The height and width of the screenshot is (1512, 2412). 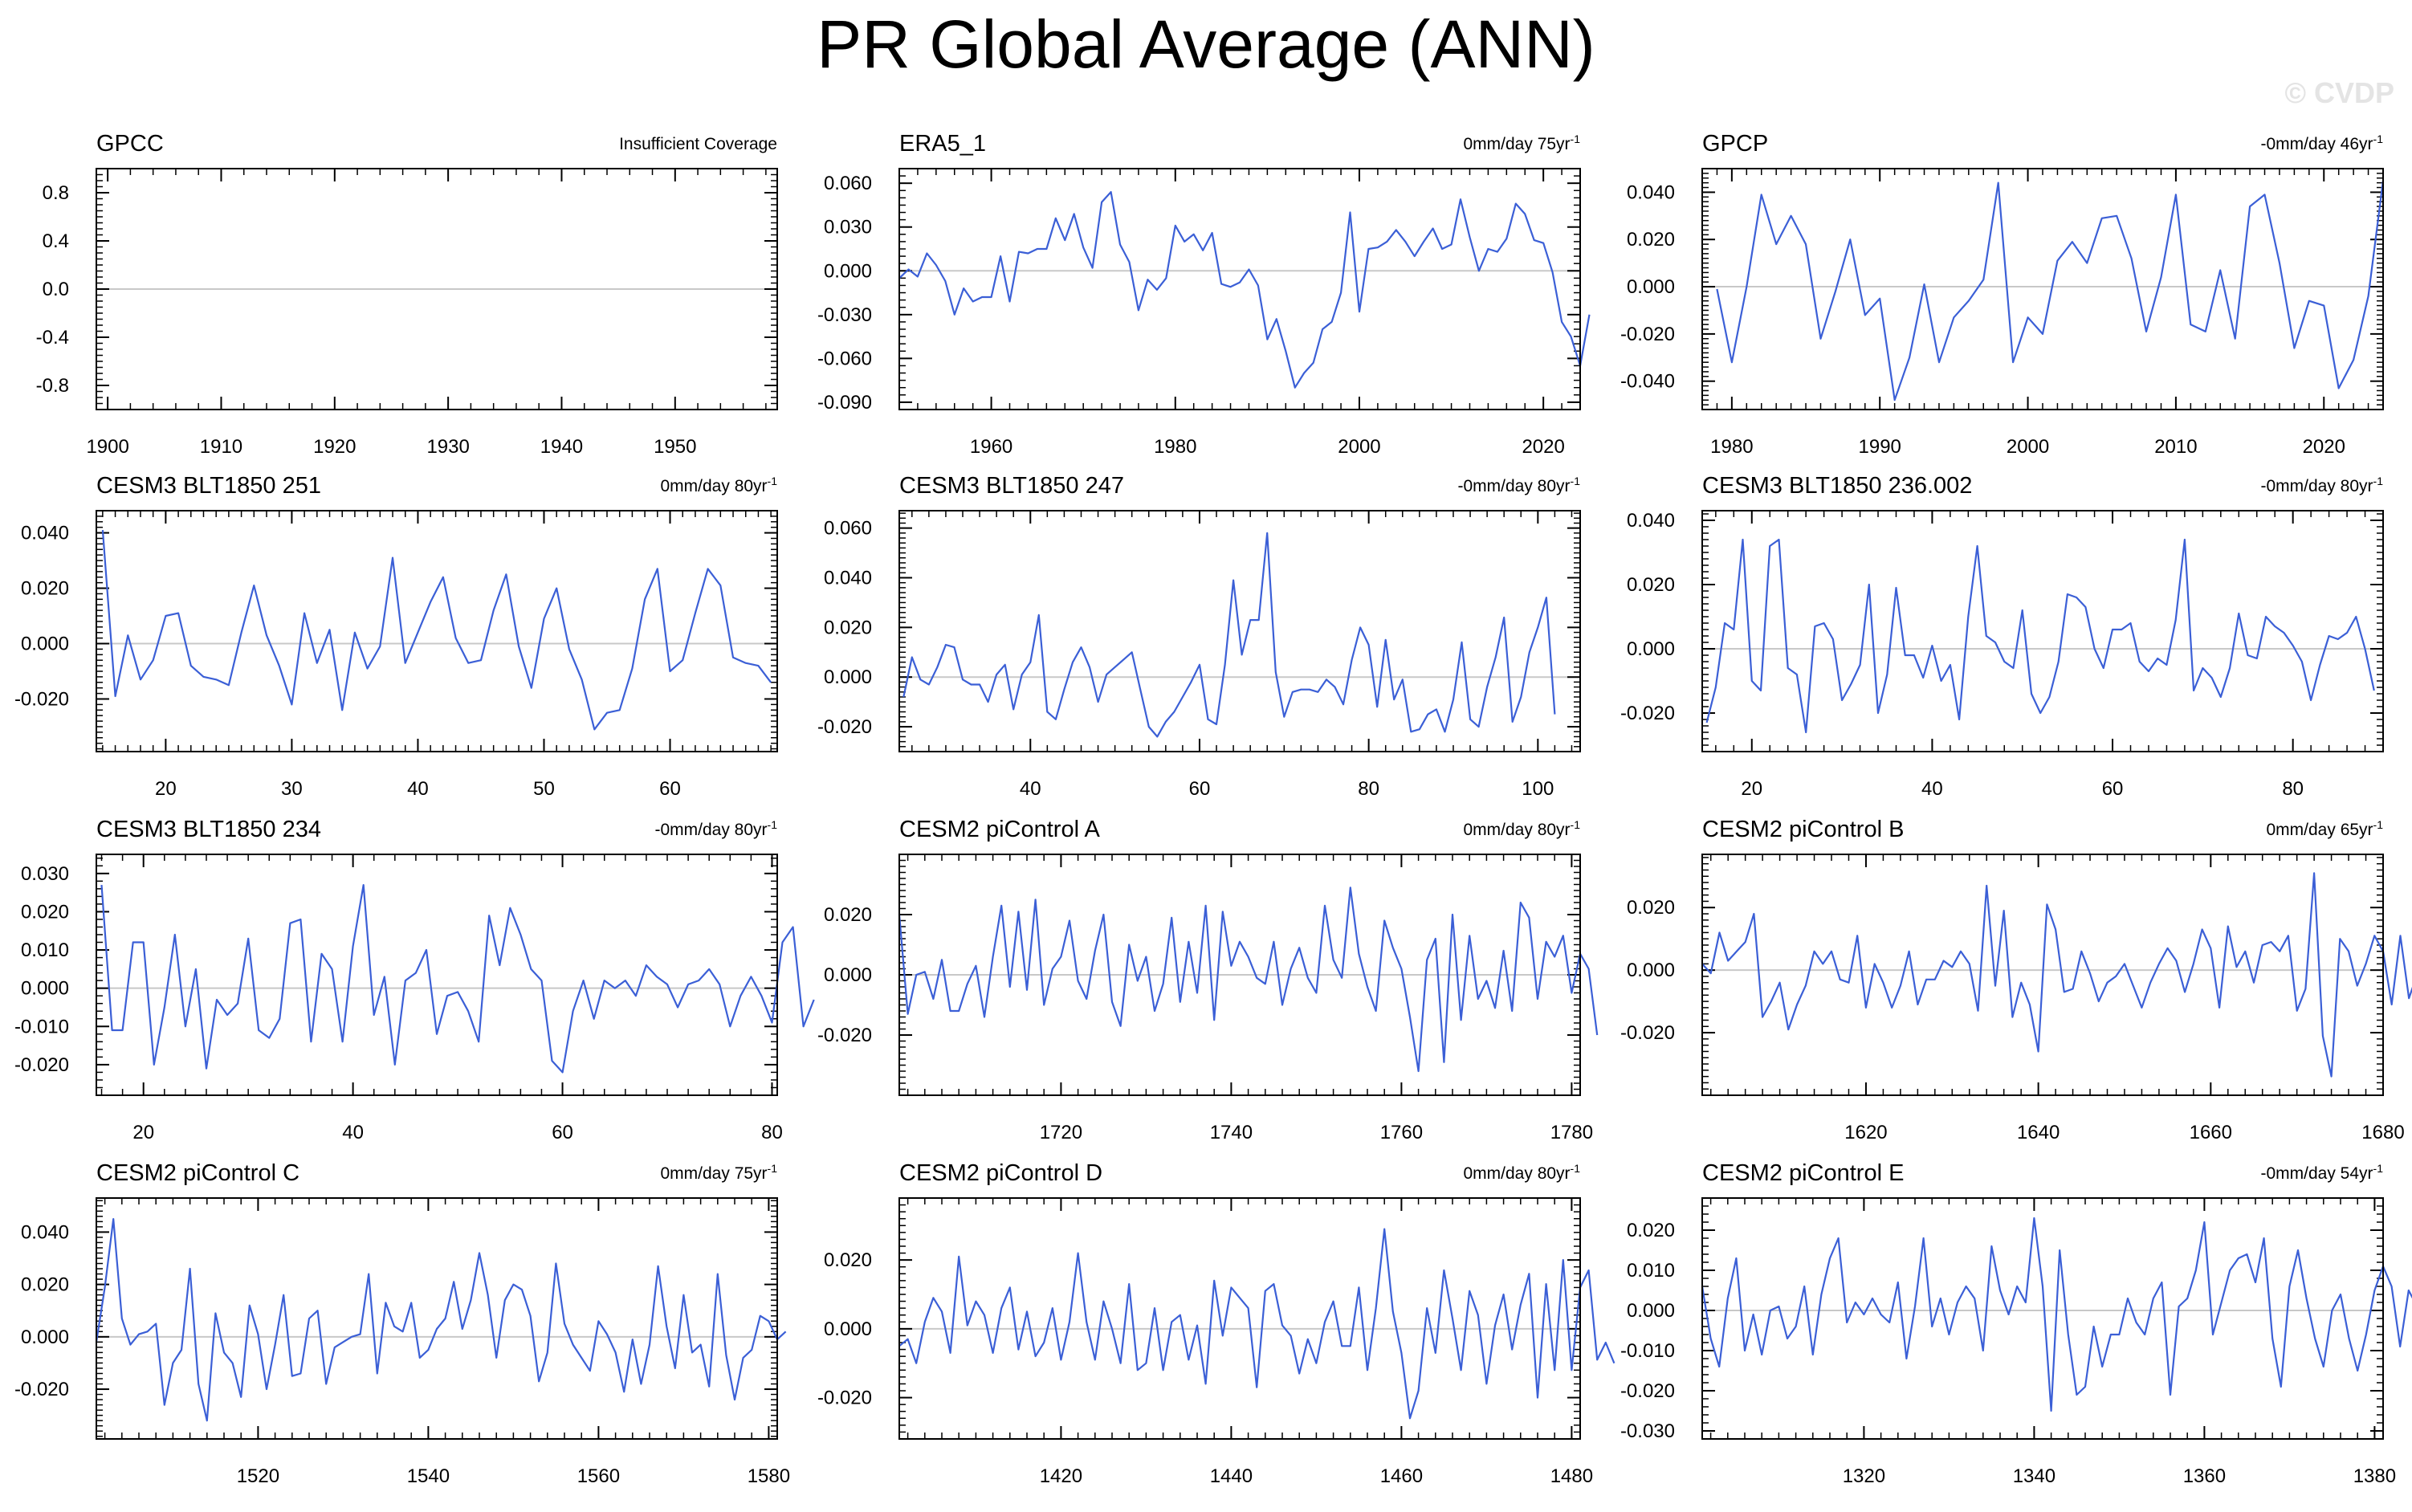 What do you see at coordinates (197, 1173) in the screenshot?
I see `panel-title: CESM2 piControl C` at bounding box center [197, 1173].